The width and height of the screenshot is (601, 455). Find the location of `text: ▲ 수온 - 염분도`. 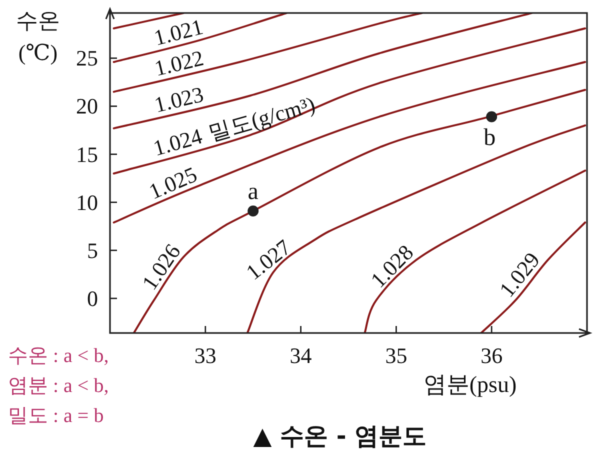

text: ▲ 수온 - 염분도 is located at coordinates (340, 436).